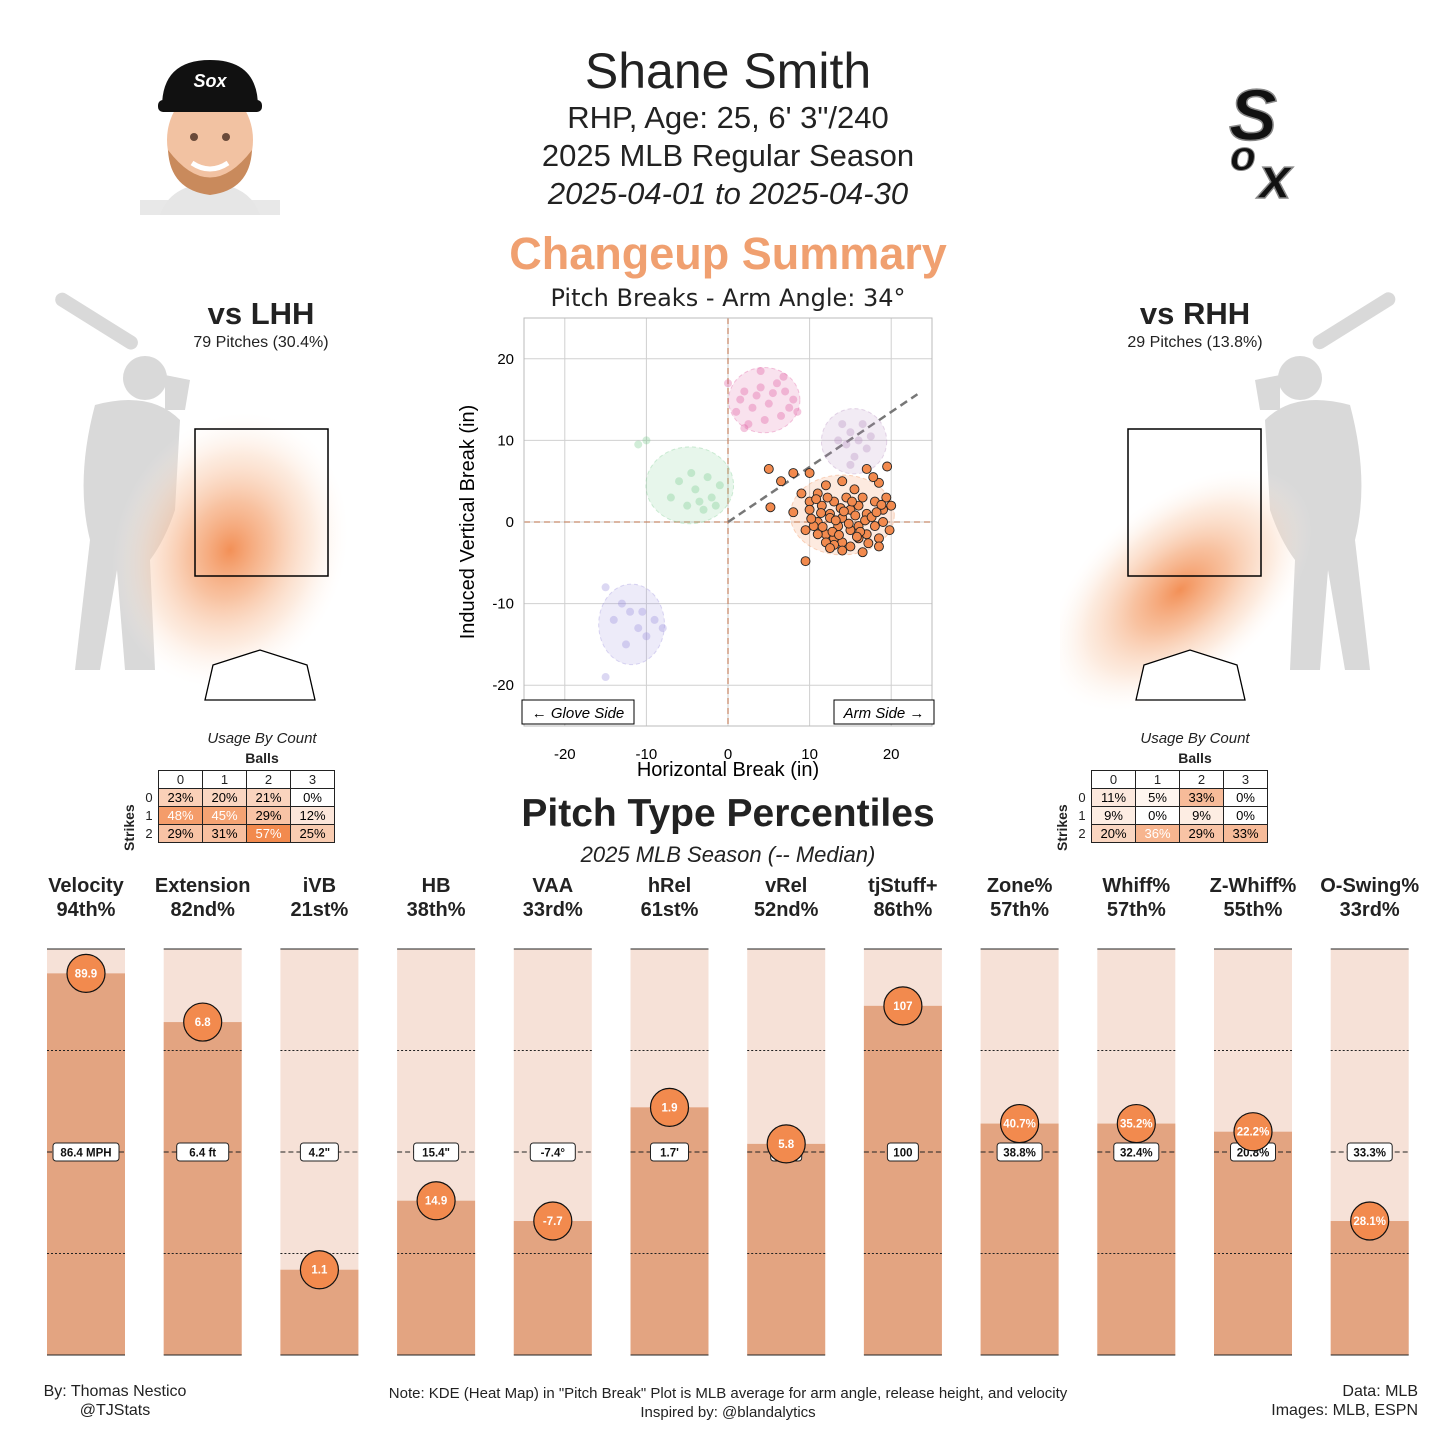 This screenshot has width=1456, height=1456. What do you see at coordinates (149, 815) in the screenshot?
I see `strike-count-header: 1` at bounding box center [149, 815].